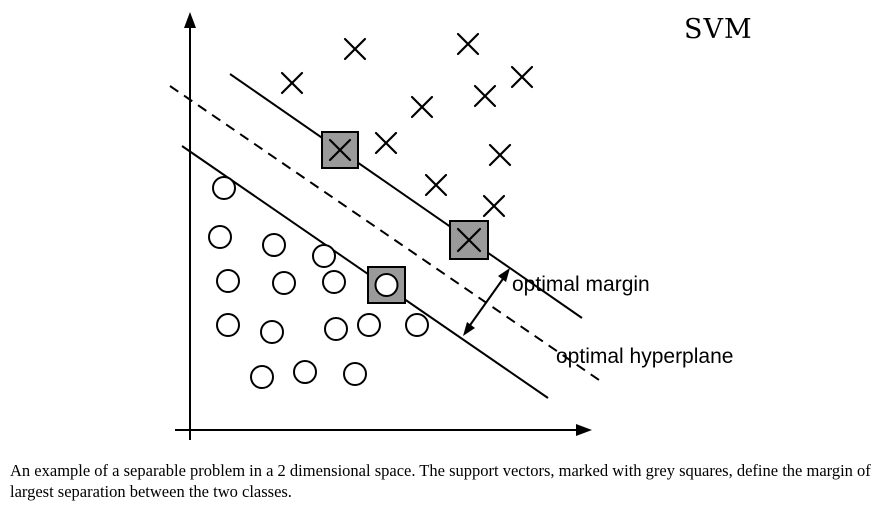 This screenshot has width=895, height=519. Describe the element at coordinates (718, 29) in the screenshot. I see `page-title: SVM` at that location.